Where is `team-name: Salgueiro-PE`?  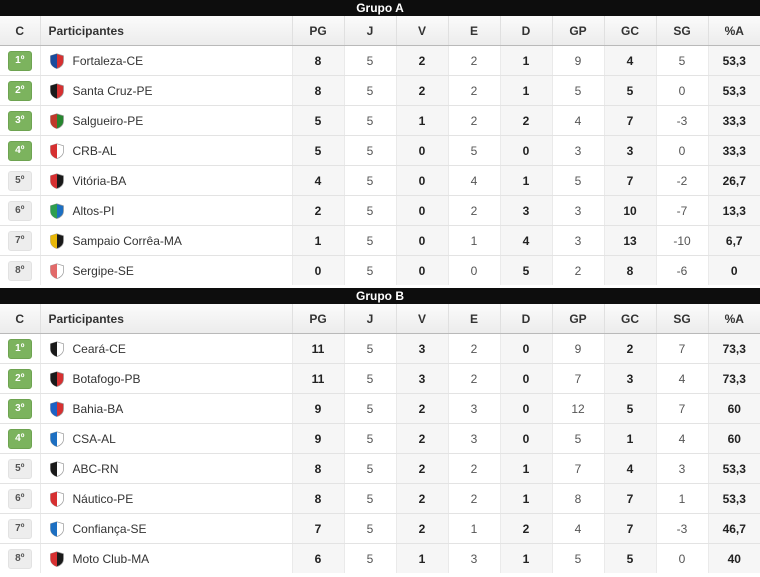
team-name: Salgueiro-PE is located at coordinates (108, 120).